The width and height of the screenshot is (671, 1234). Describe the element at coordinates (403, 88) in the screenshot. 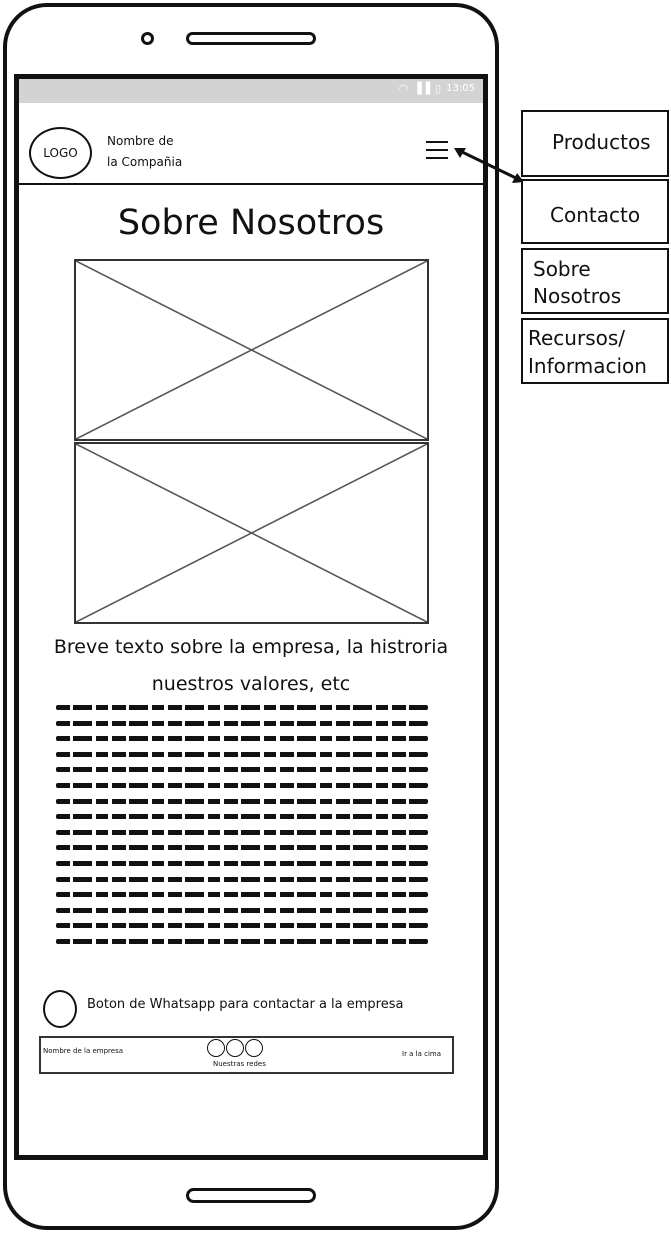

I see `wifi-icon: ◠` at that location.